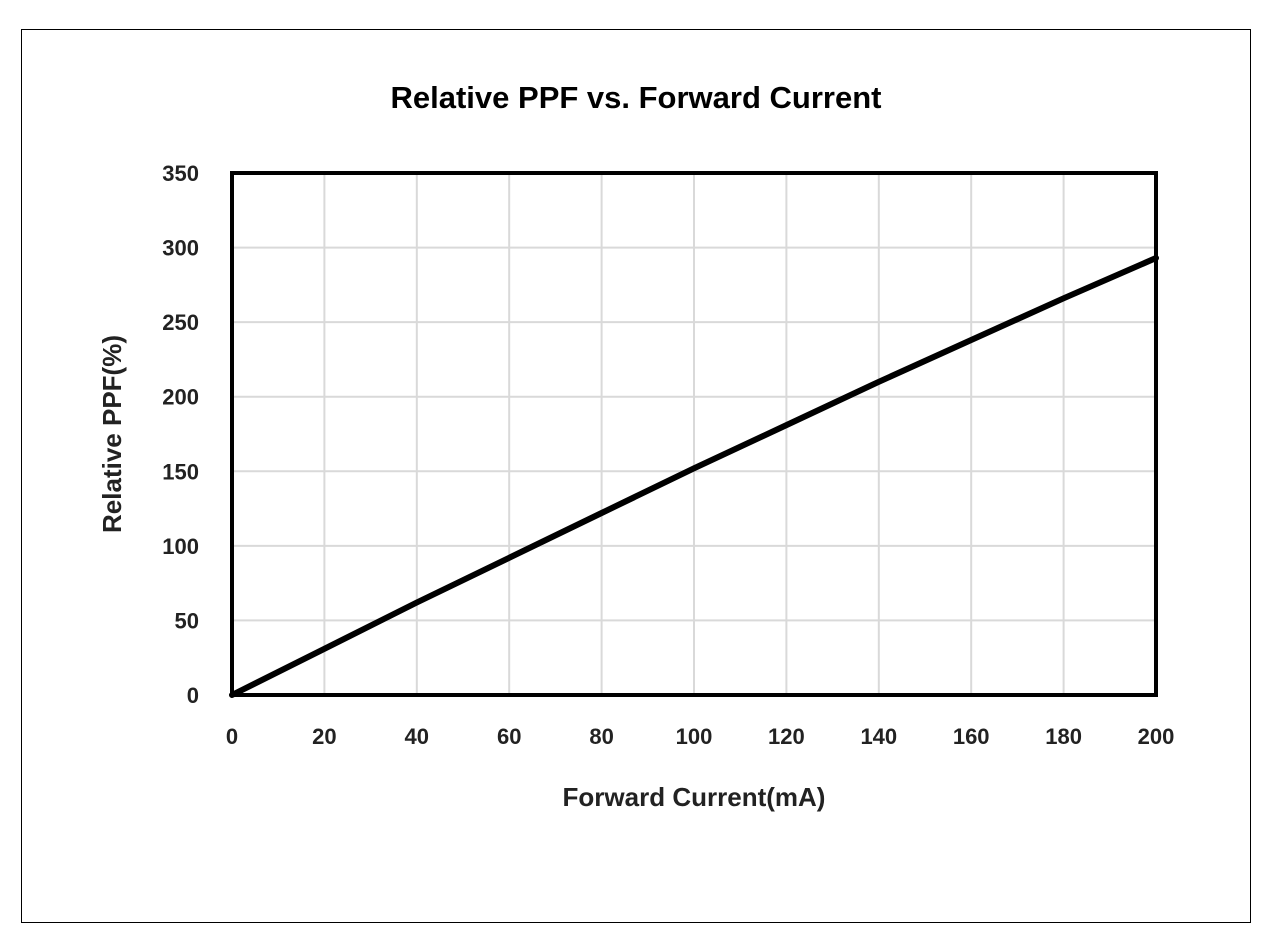 The image size is (1275, 948). Describe the element at coordinates (878, 736) in the screenshot. I see `x-tick-label: 140` at that location.